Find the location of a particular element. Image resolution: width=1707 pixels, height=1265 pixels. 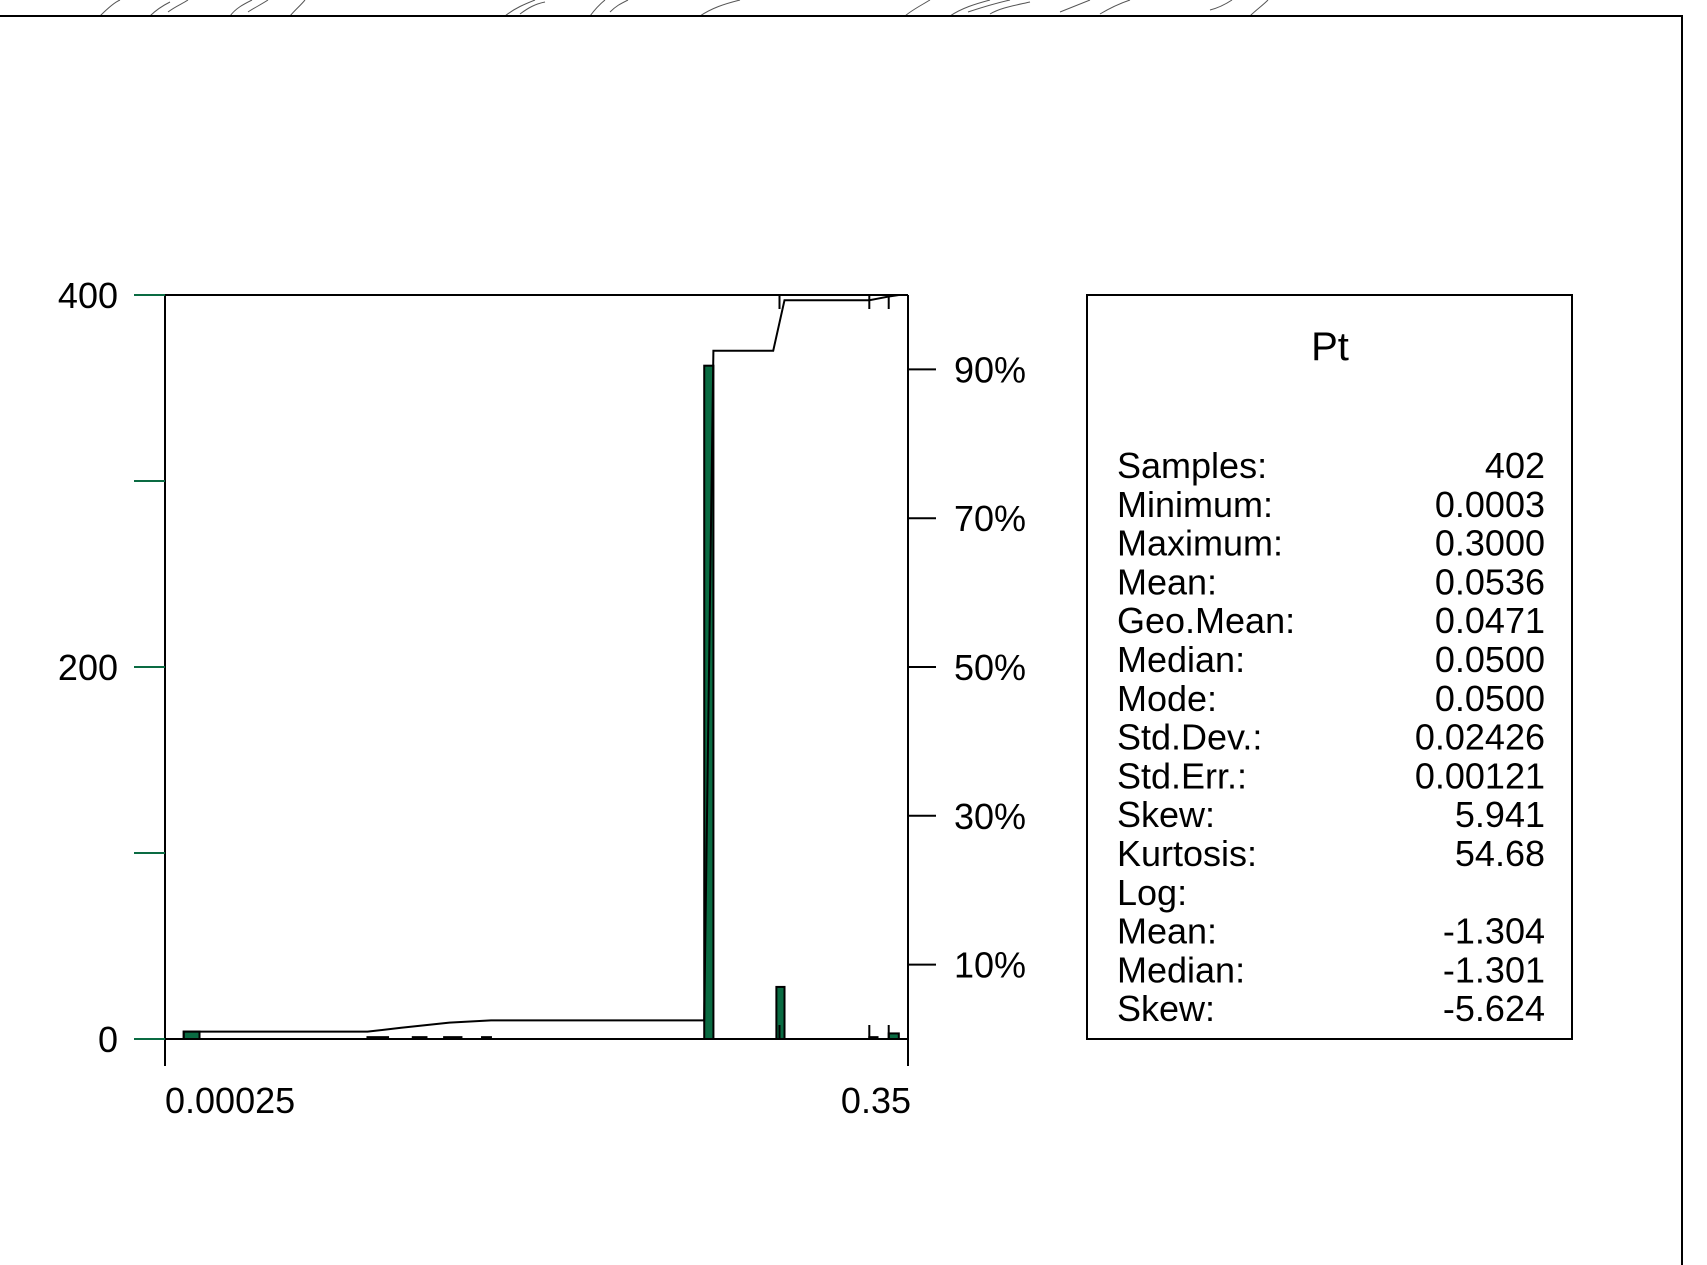

stats-row-label: Kurtosis: is located at coordinates (1187, 853).